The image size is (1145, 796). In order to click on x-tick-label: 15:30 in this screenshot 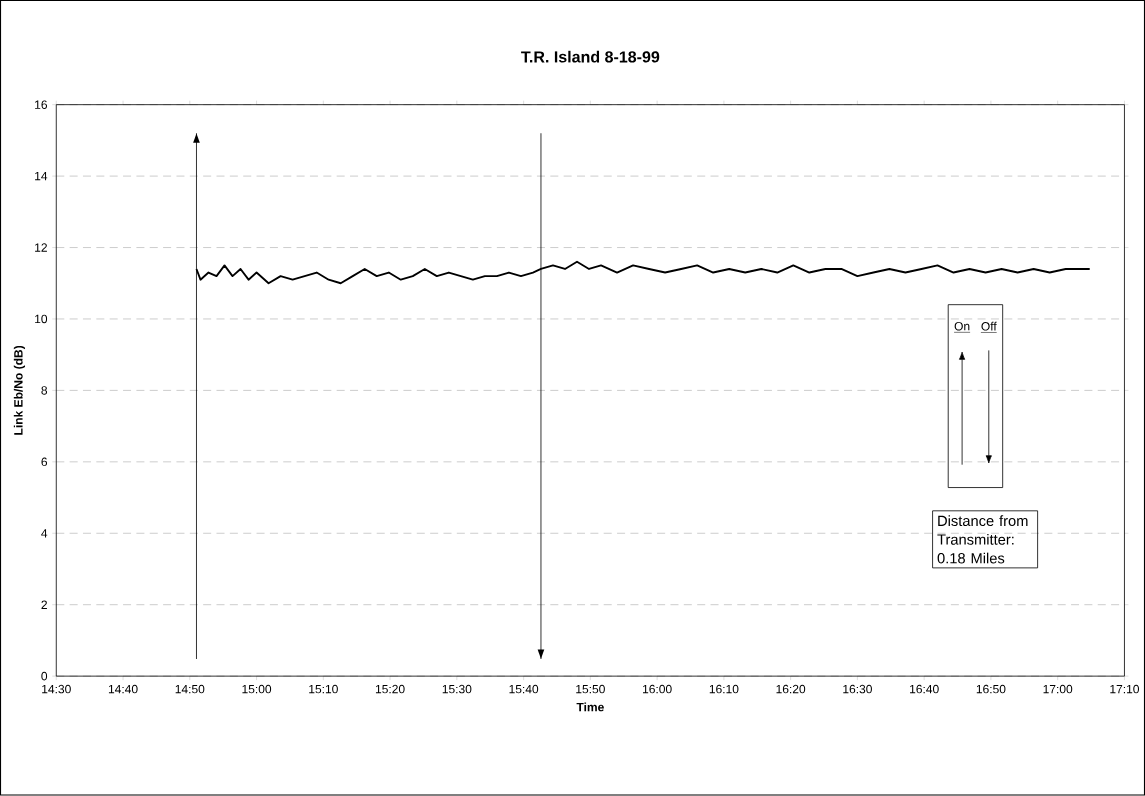, I will do `click(457, 689)`.